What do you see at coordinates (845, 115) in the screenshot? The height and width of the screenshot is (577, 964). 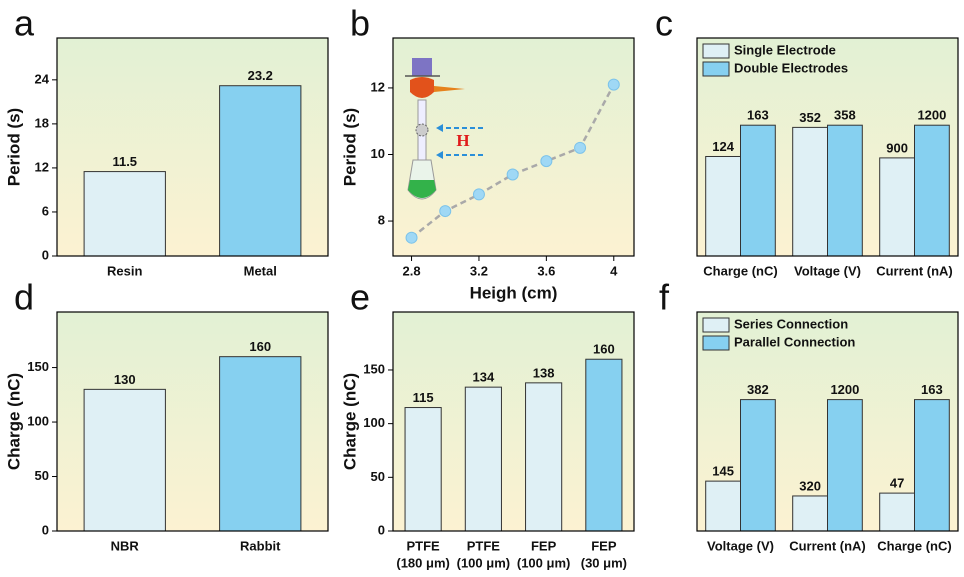 I see `value-label: 358` at bounding box center [845, 115].